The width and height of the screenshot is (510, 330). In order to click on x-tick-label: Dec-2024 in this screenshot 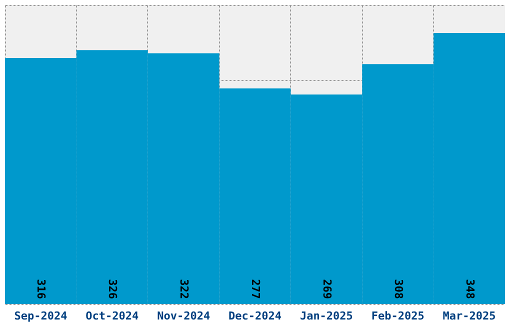, I will do `click(255, 316)`.